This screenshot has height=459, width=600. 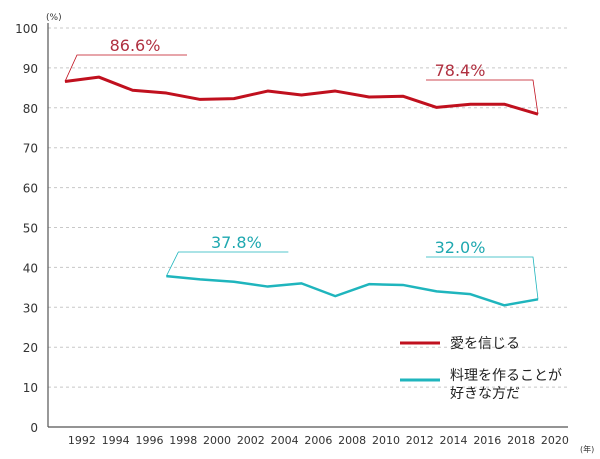 What do you see at coordinates (285, 440) in the screenshot?
I see `x-tick-label: 2004` at bounding box center [285, 440].